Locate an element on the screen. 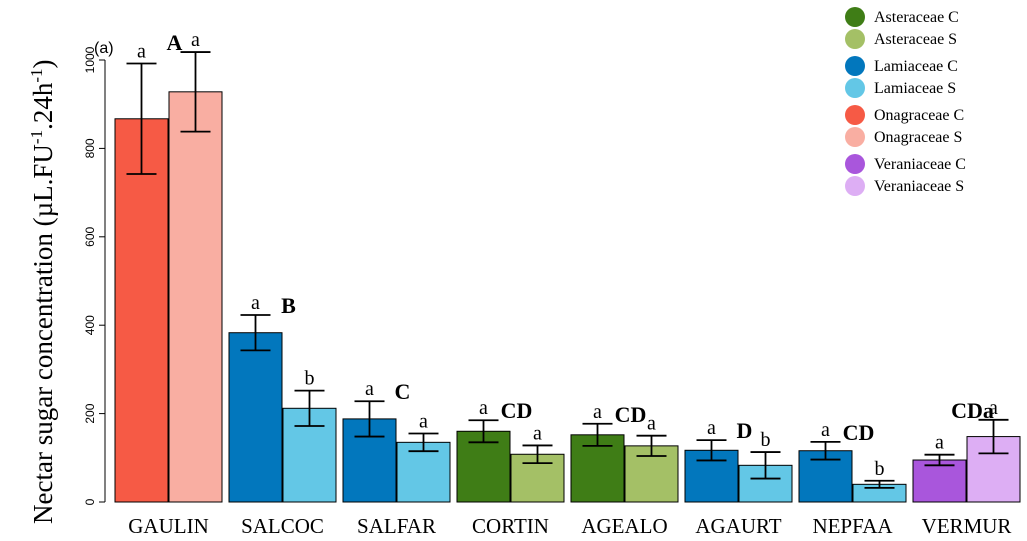  x-tick-label: CORTIN is located at coordinates (510, 526).